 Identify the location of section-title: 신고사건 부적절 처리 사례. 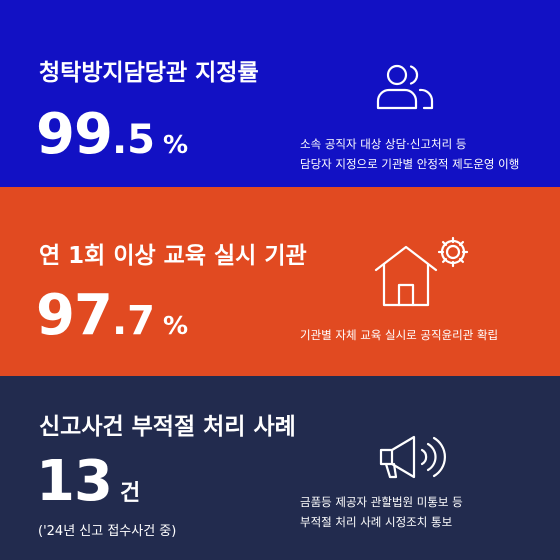
(167, 427).